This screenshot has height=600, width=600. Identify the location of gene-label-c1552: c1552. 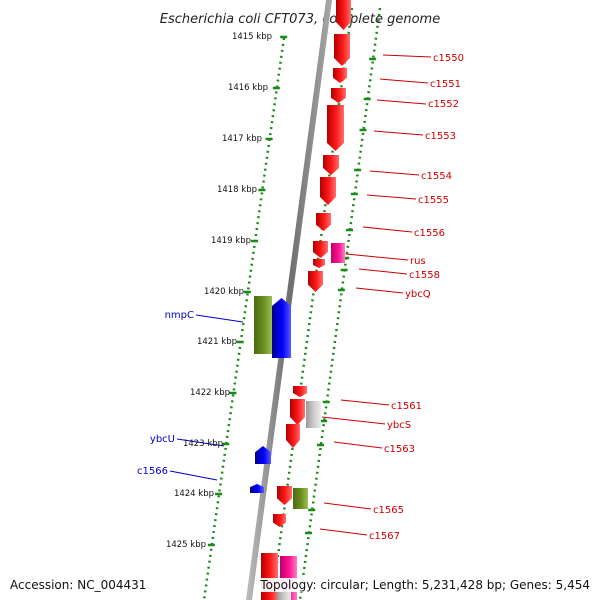
(443, 104).